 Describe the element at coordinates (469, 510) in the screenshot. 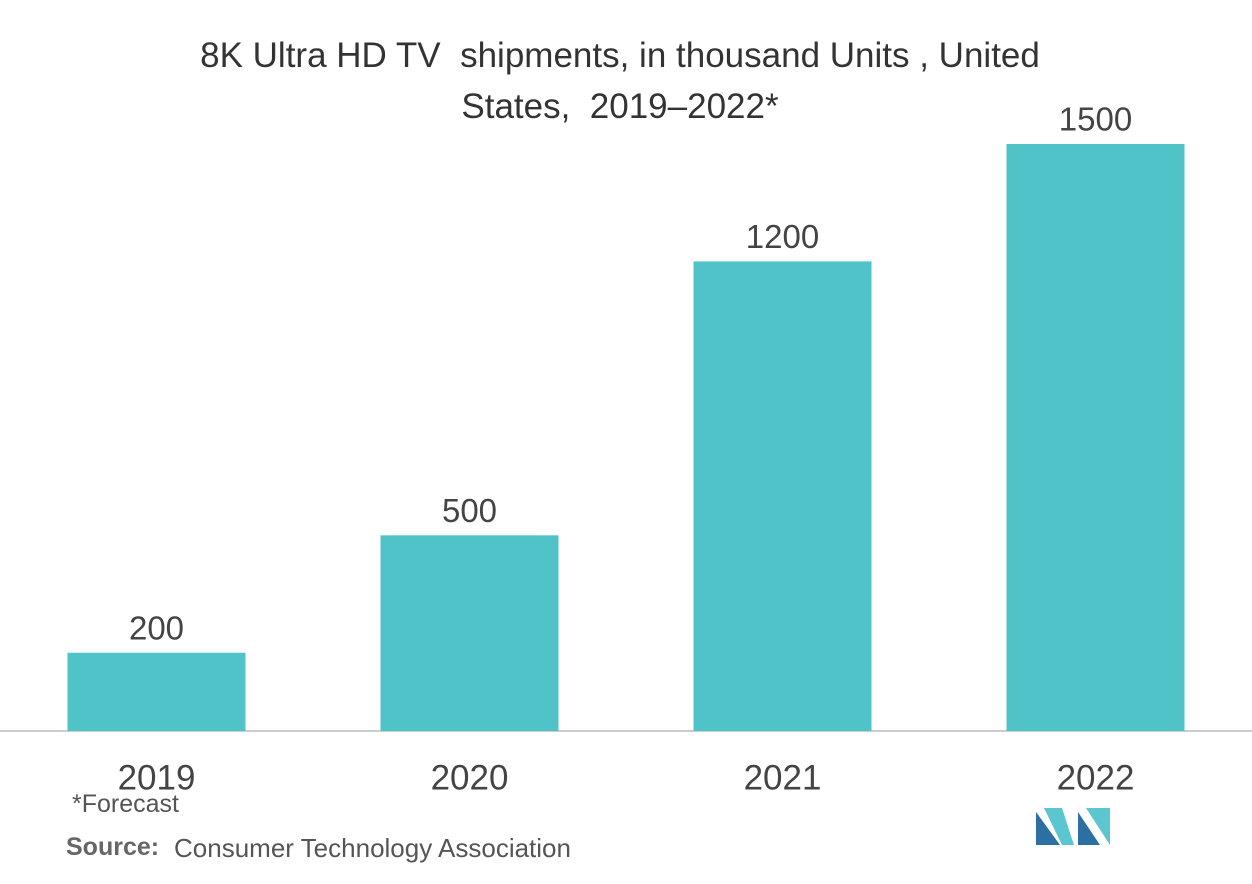

I see `value-label: 500` at that location.